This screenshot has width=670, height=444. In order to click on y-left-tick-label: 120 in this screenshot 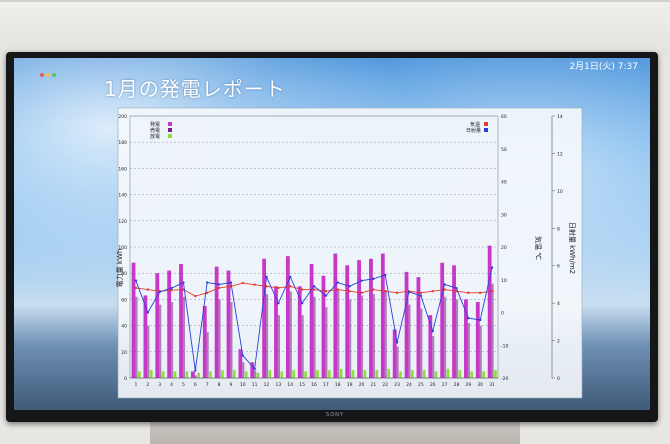, I will do `click(122, 222)`.